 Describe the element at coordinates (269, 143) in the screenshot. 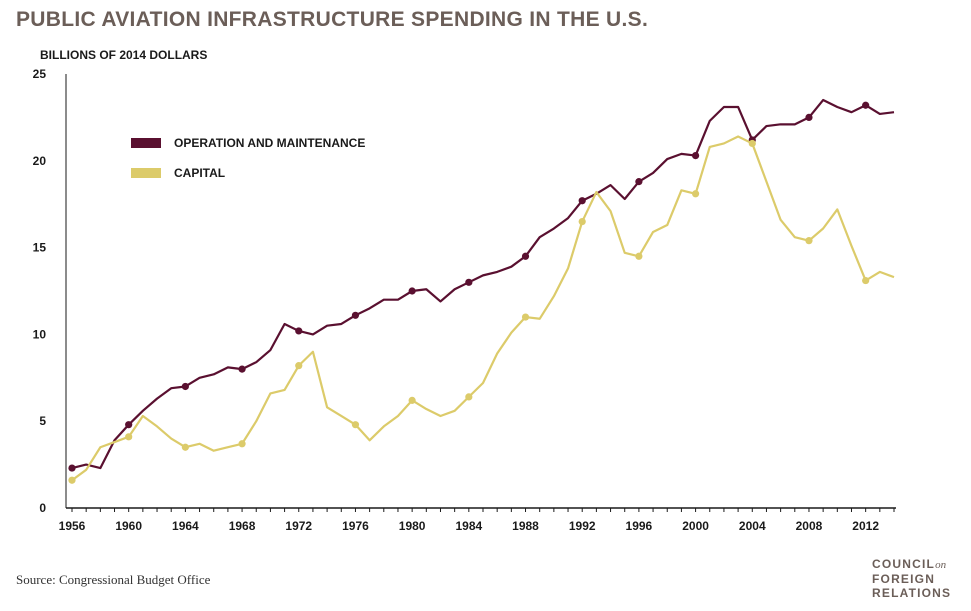

I see `legend-label: OPERATION AND MAINTENANCE` at that location.